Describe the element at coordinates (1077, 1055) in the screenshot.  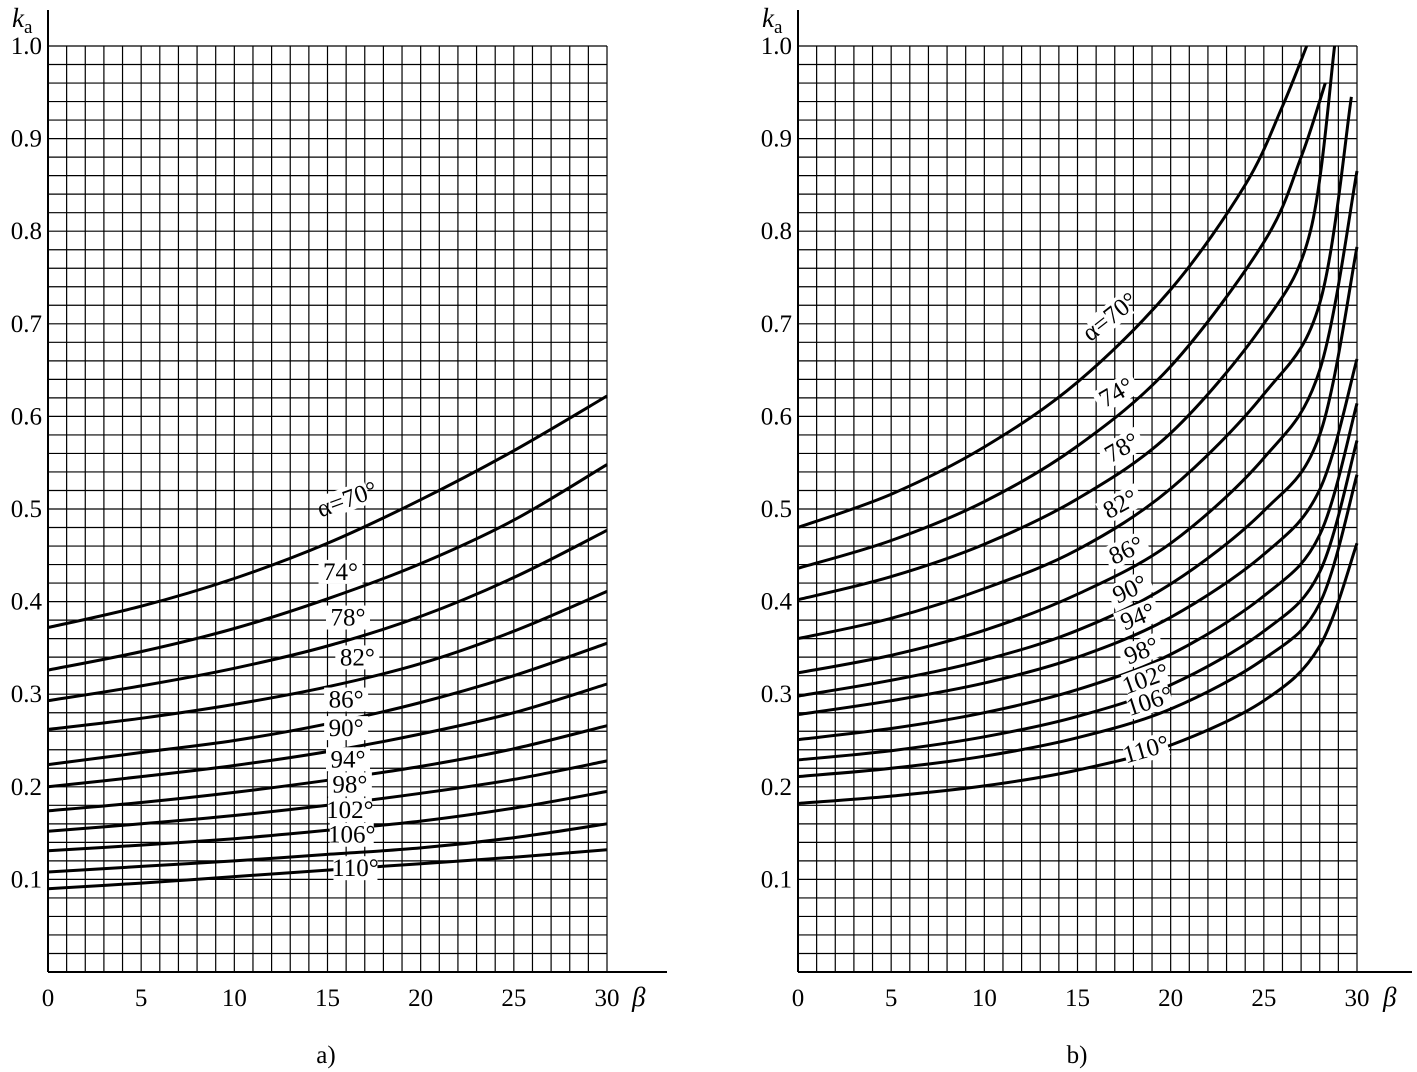
I see `caption-b: b)` at that location.